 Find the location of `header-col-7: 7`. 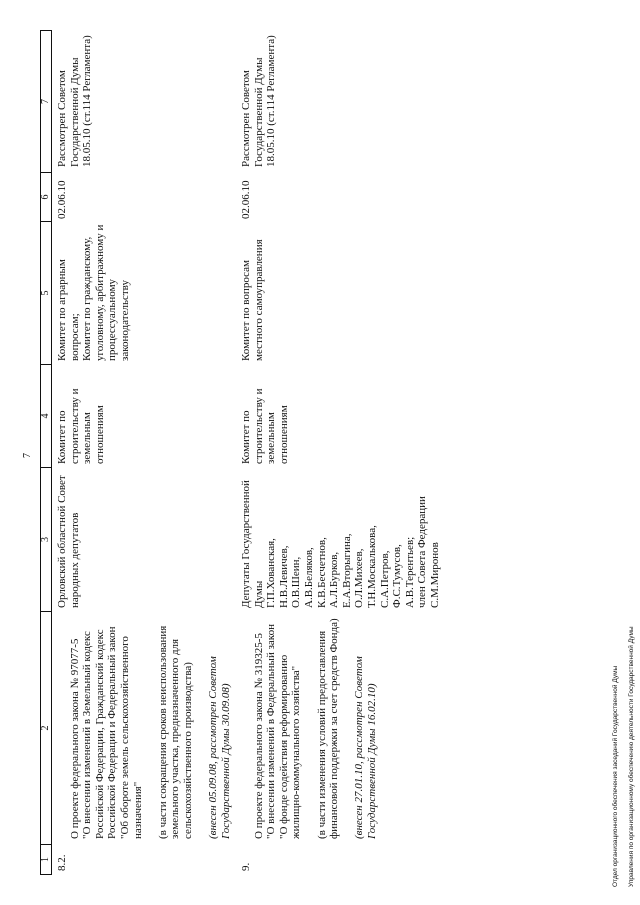

header-col-7: 7 is located at coordinates (46, 101).